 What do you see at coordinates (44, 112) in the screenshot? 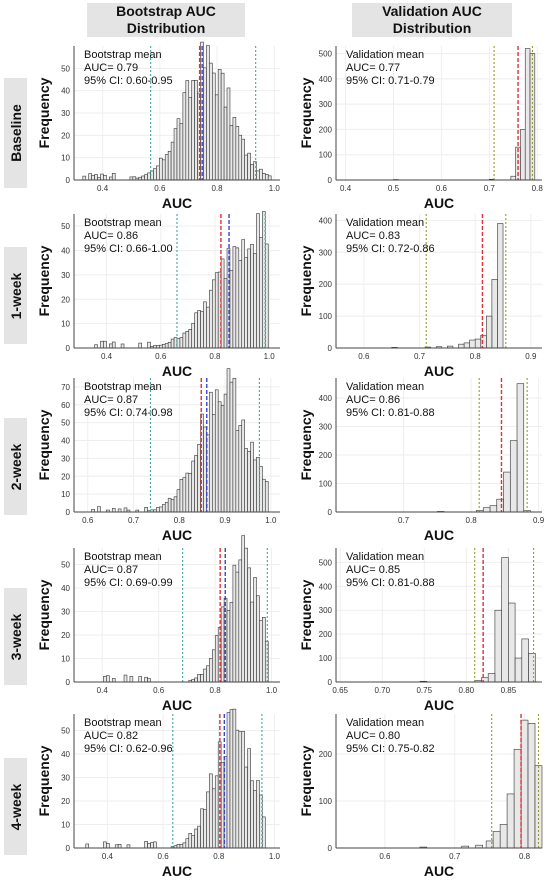
I see `y-axis-label: Frequency` at bounding box center [44, 112].